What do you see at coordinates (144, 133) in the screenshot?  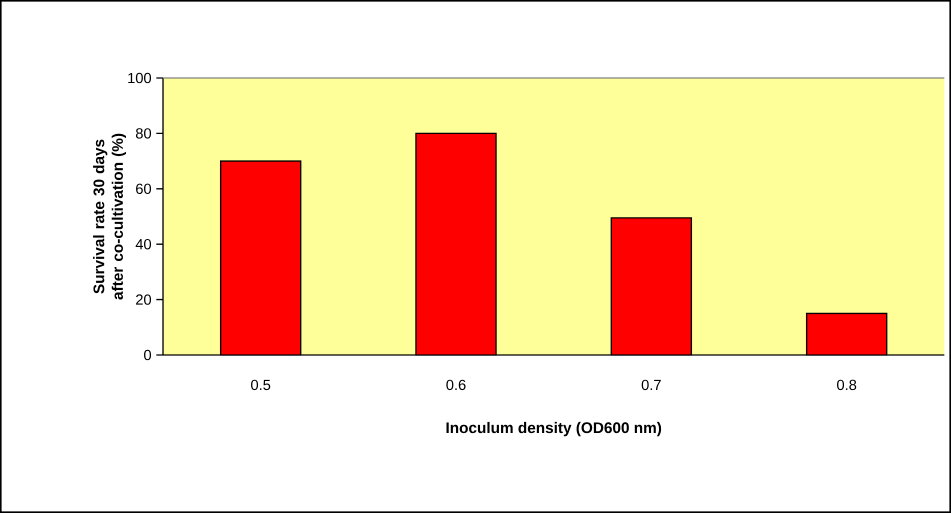 I see `y-tick-label: 80` at bounding box center [144, 133].